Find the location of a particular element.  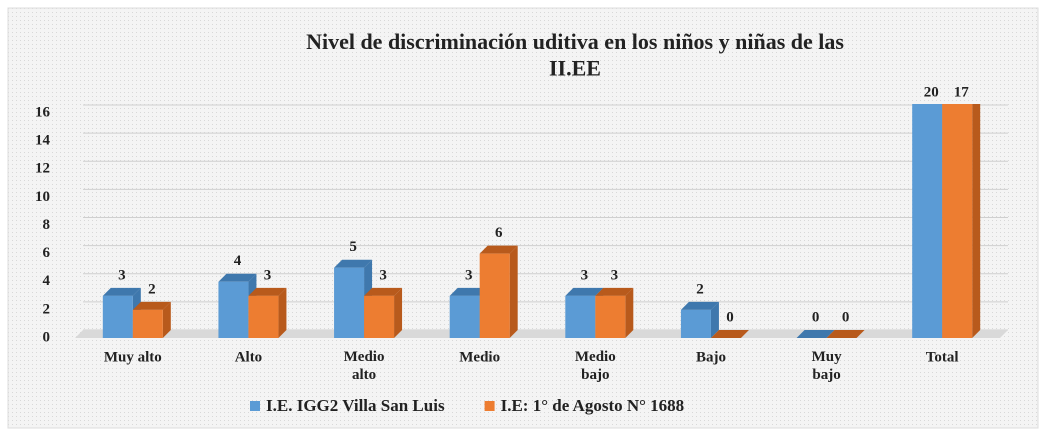

data-label: 17 is located at coordinates (962, 92).